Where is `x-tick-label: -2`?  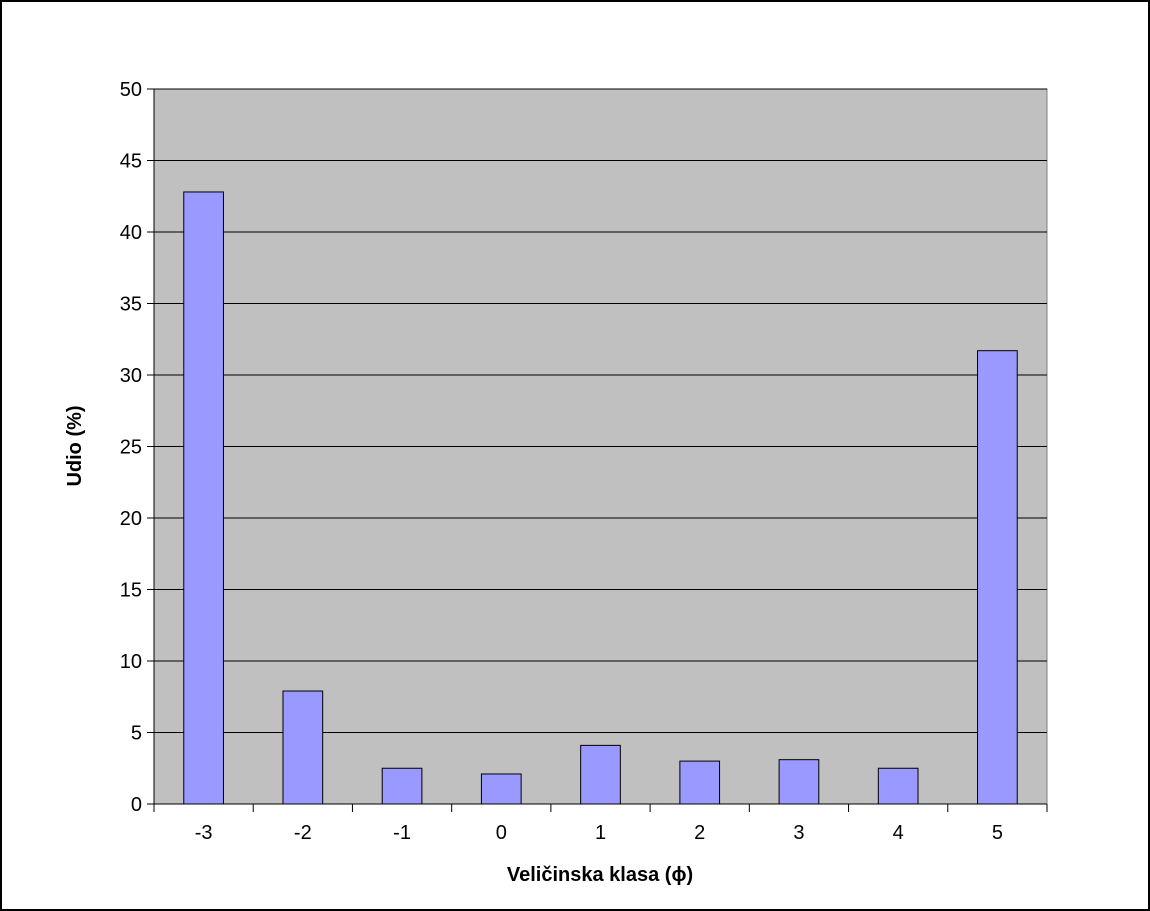 x-tick-label: -2 is located at coordinates (303, 833).